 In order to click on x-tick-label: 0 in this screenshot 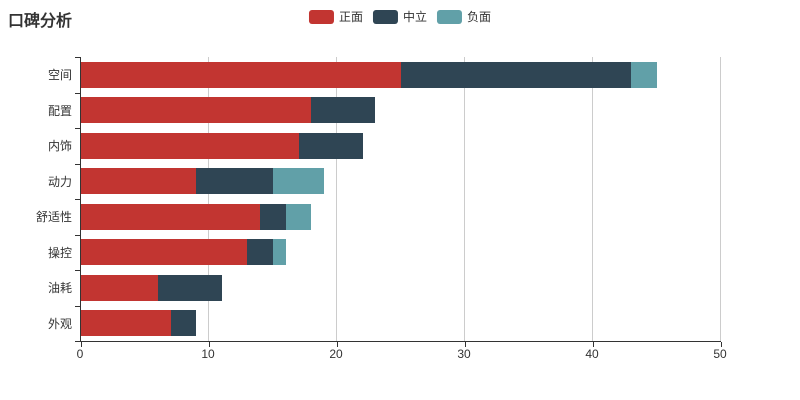, I will do `click(80, 354)`.